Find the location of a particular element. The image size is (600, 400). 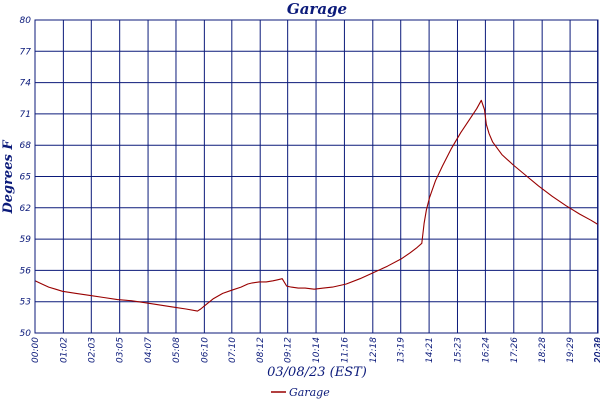

x-tick-label: 11:16 is located at coordinates (345, 350).